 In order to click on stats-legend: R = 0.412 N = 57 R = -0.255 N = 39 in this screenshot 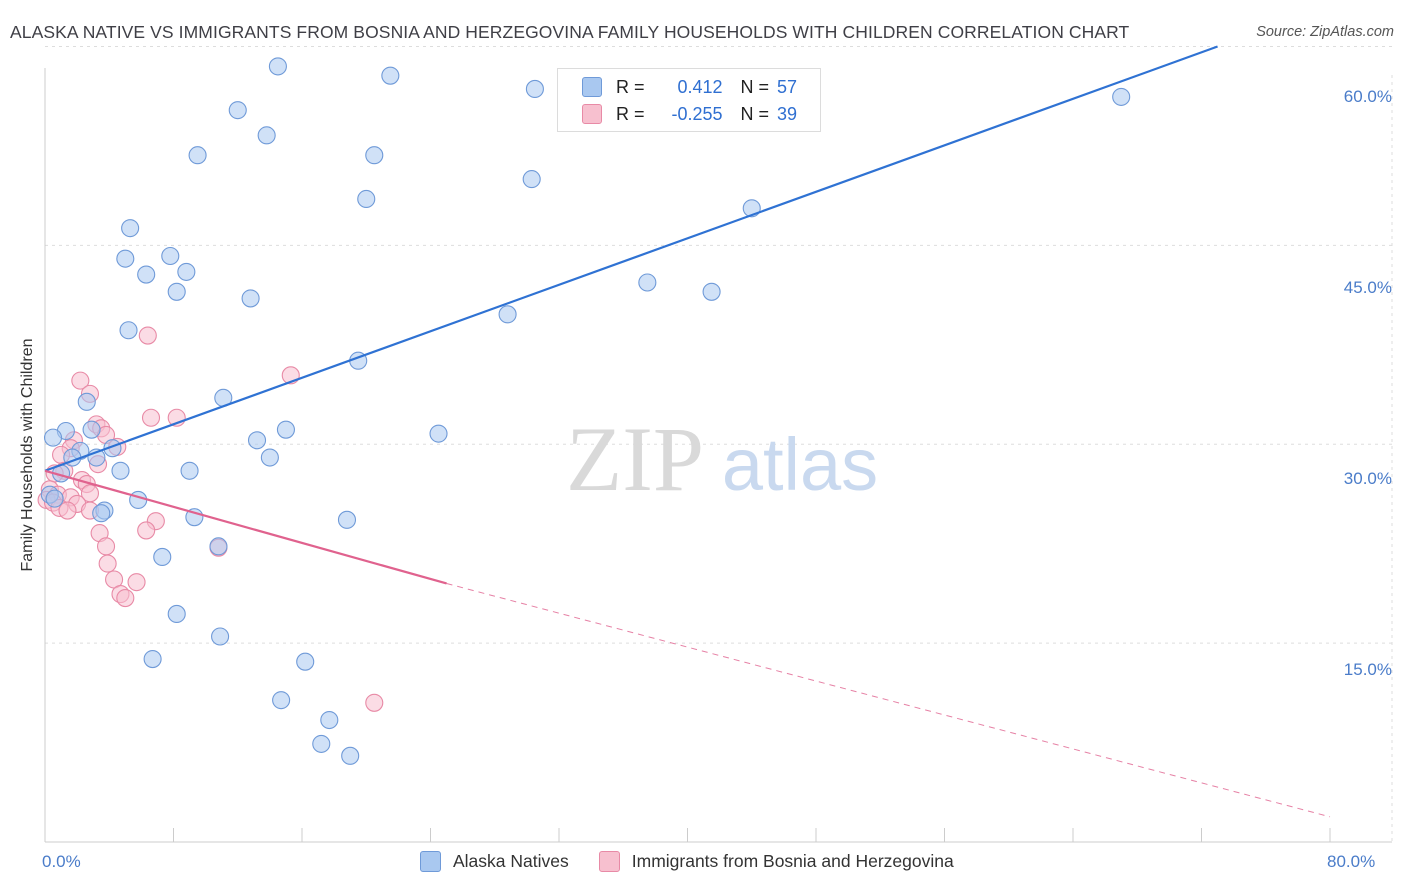, I will do `click(689, 100)`.